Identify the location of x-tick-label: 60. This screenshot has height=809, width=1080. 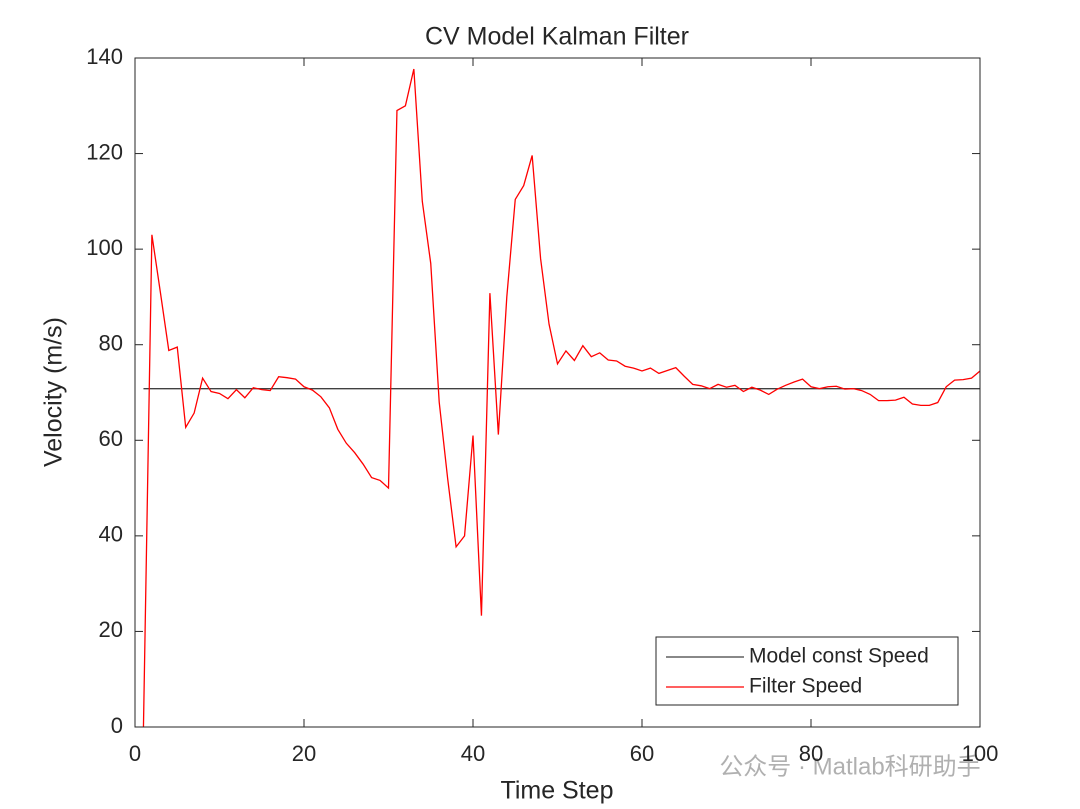
(642, 753).